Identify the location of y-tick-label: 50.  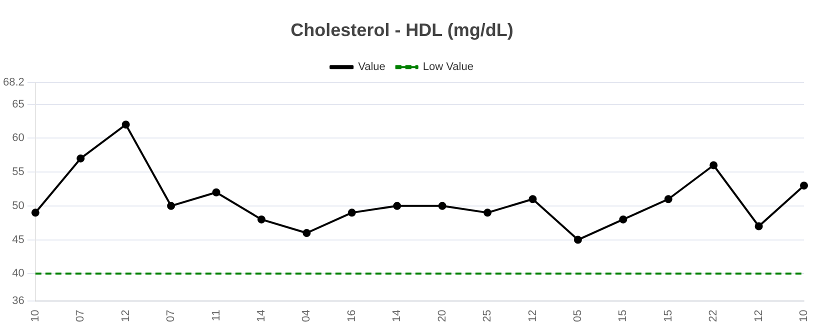
(18, 206).